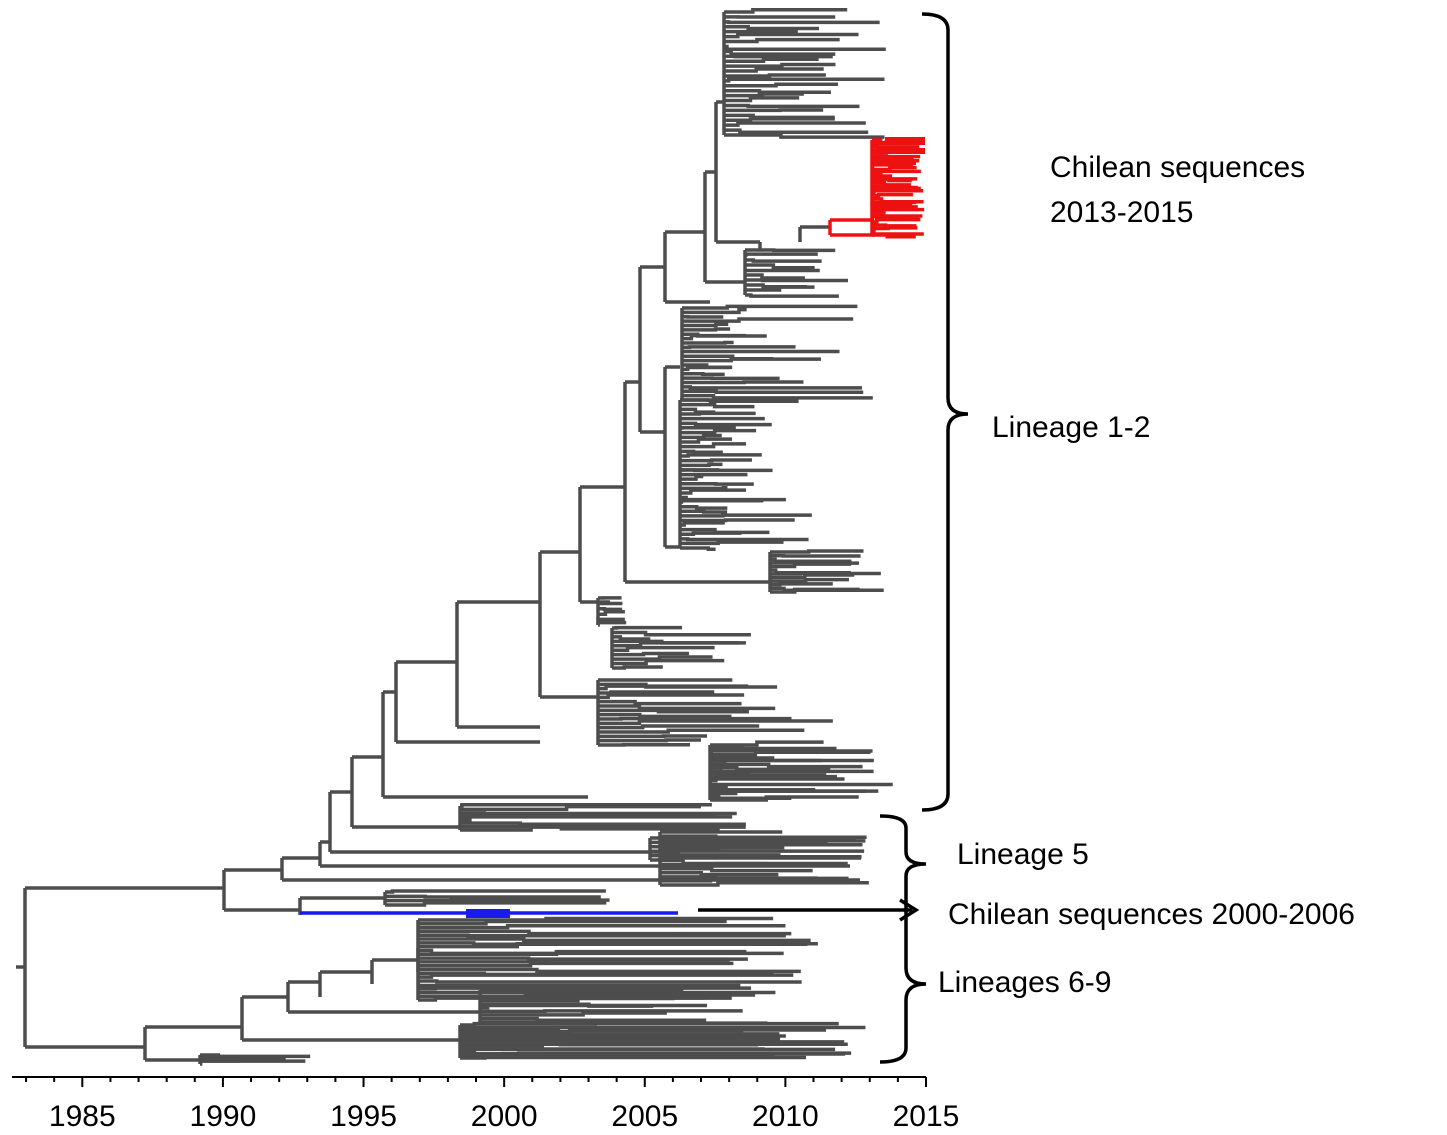 The image size is (1447, 1135). I want to click on label-lineage-5: Lineage 5, so click(1023, 854).